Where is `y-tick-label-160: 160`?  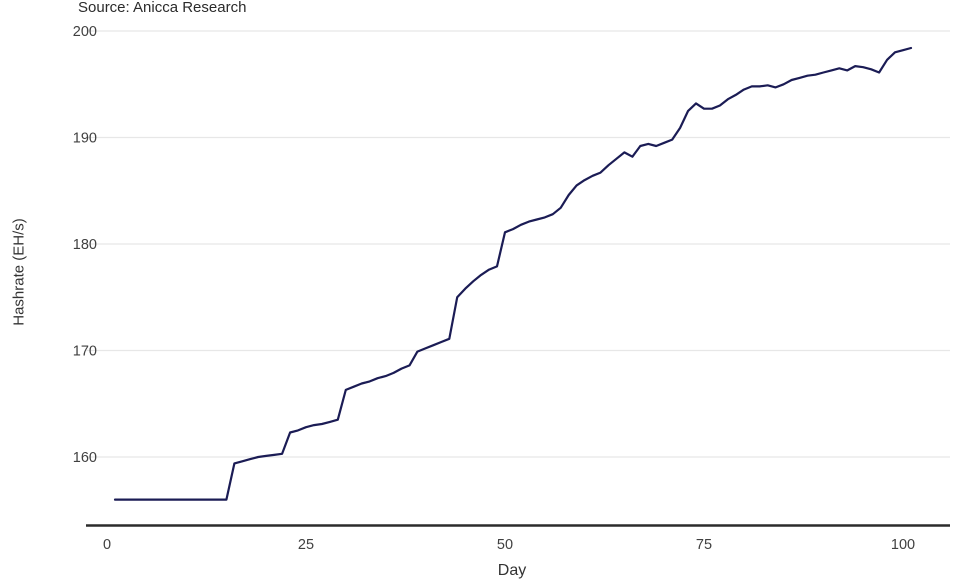 y-tick-label-160: 160 is located at coordinates (85, 458).